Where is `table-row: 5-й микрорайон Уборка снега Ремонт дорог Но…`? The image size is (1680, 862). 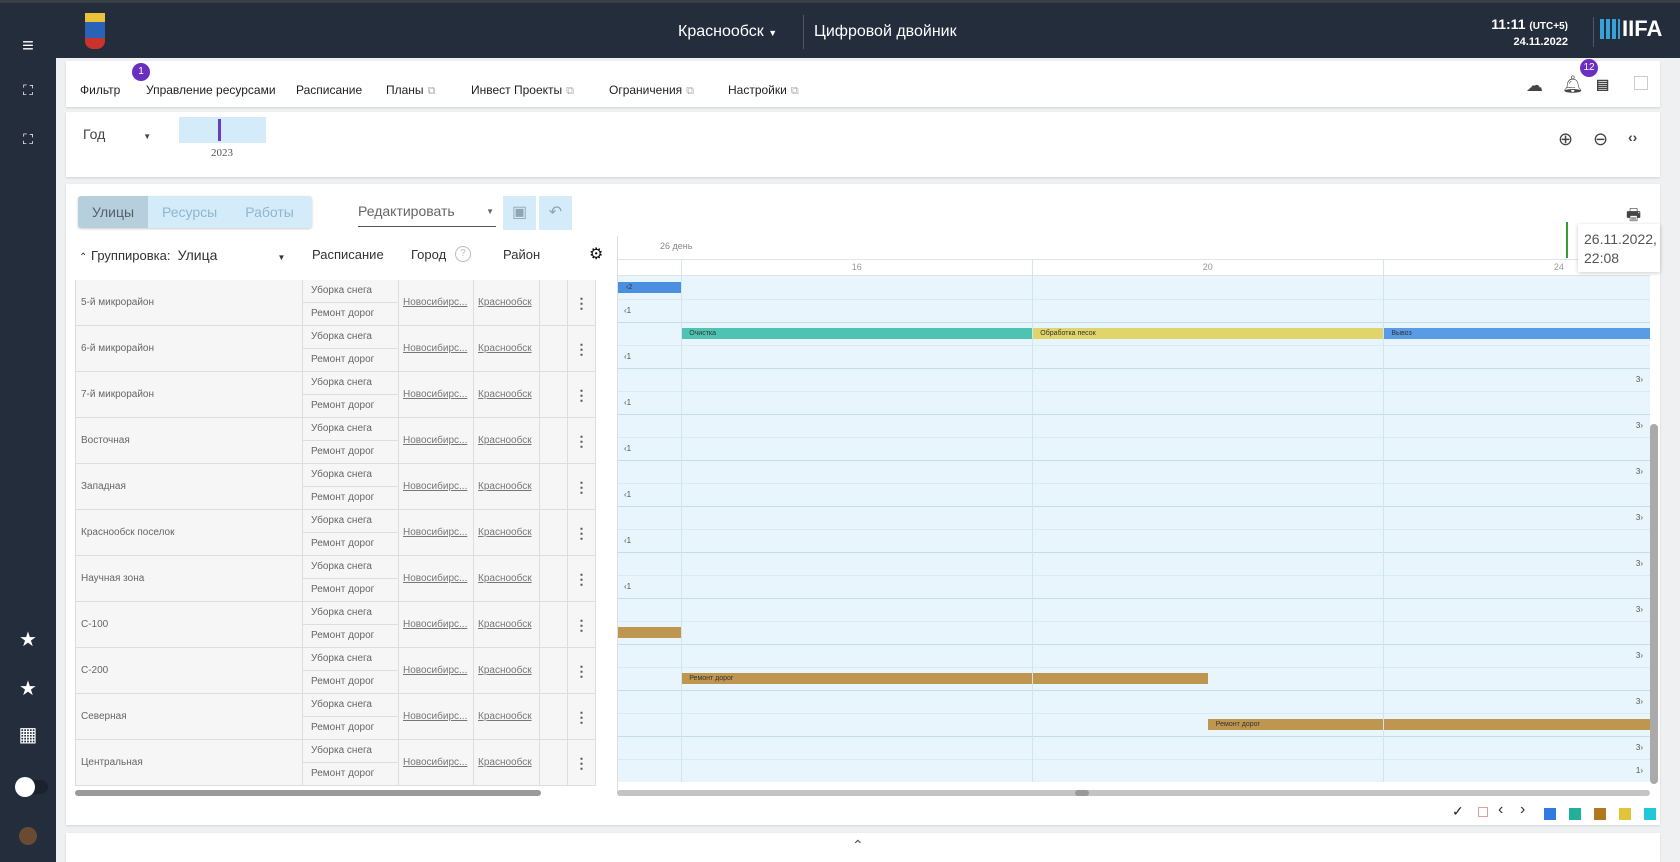 table-row: 5-й микрорайон Уборка снега Ремонт дорог Но… is located at coordinates (346, 303).